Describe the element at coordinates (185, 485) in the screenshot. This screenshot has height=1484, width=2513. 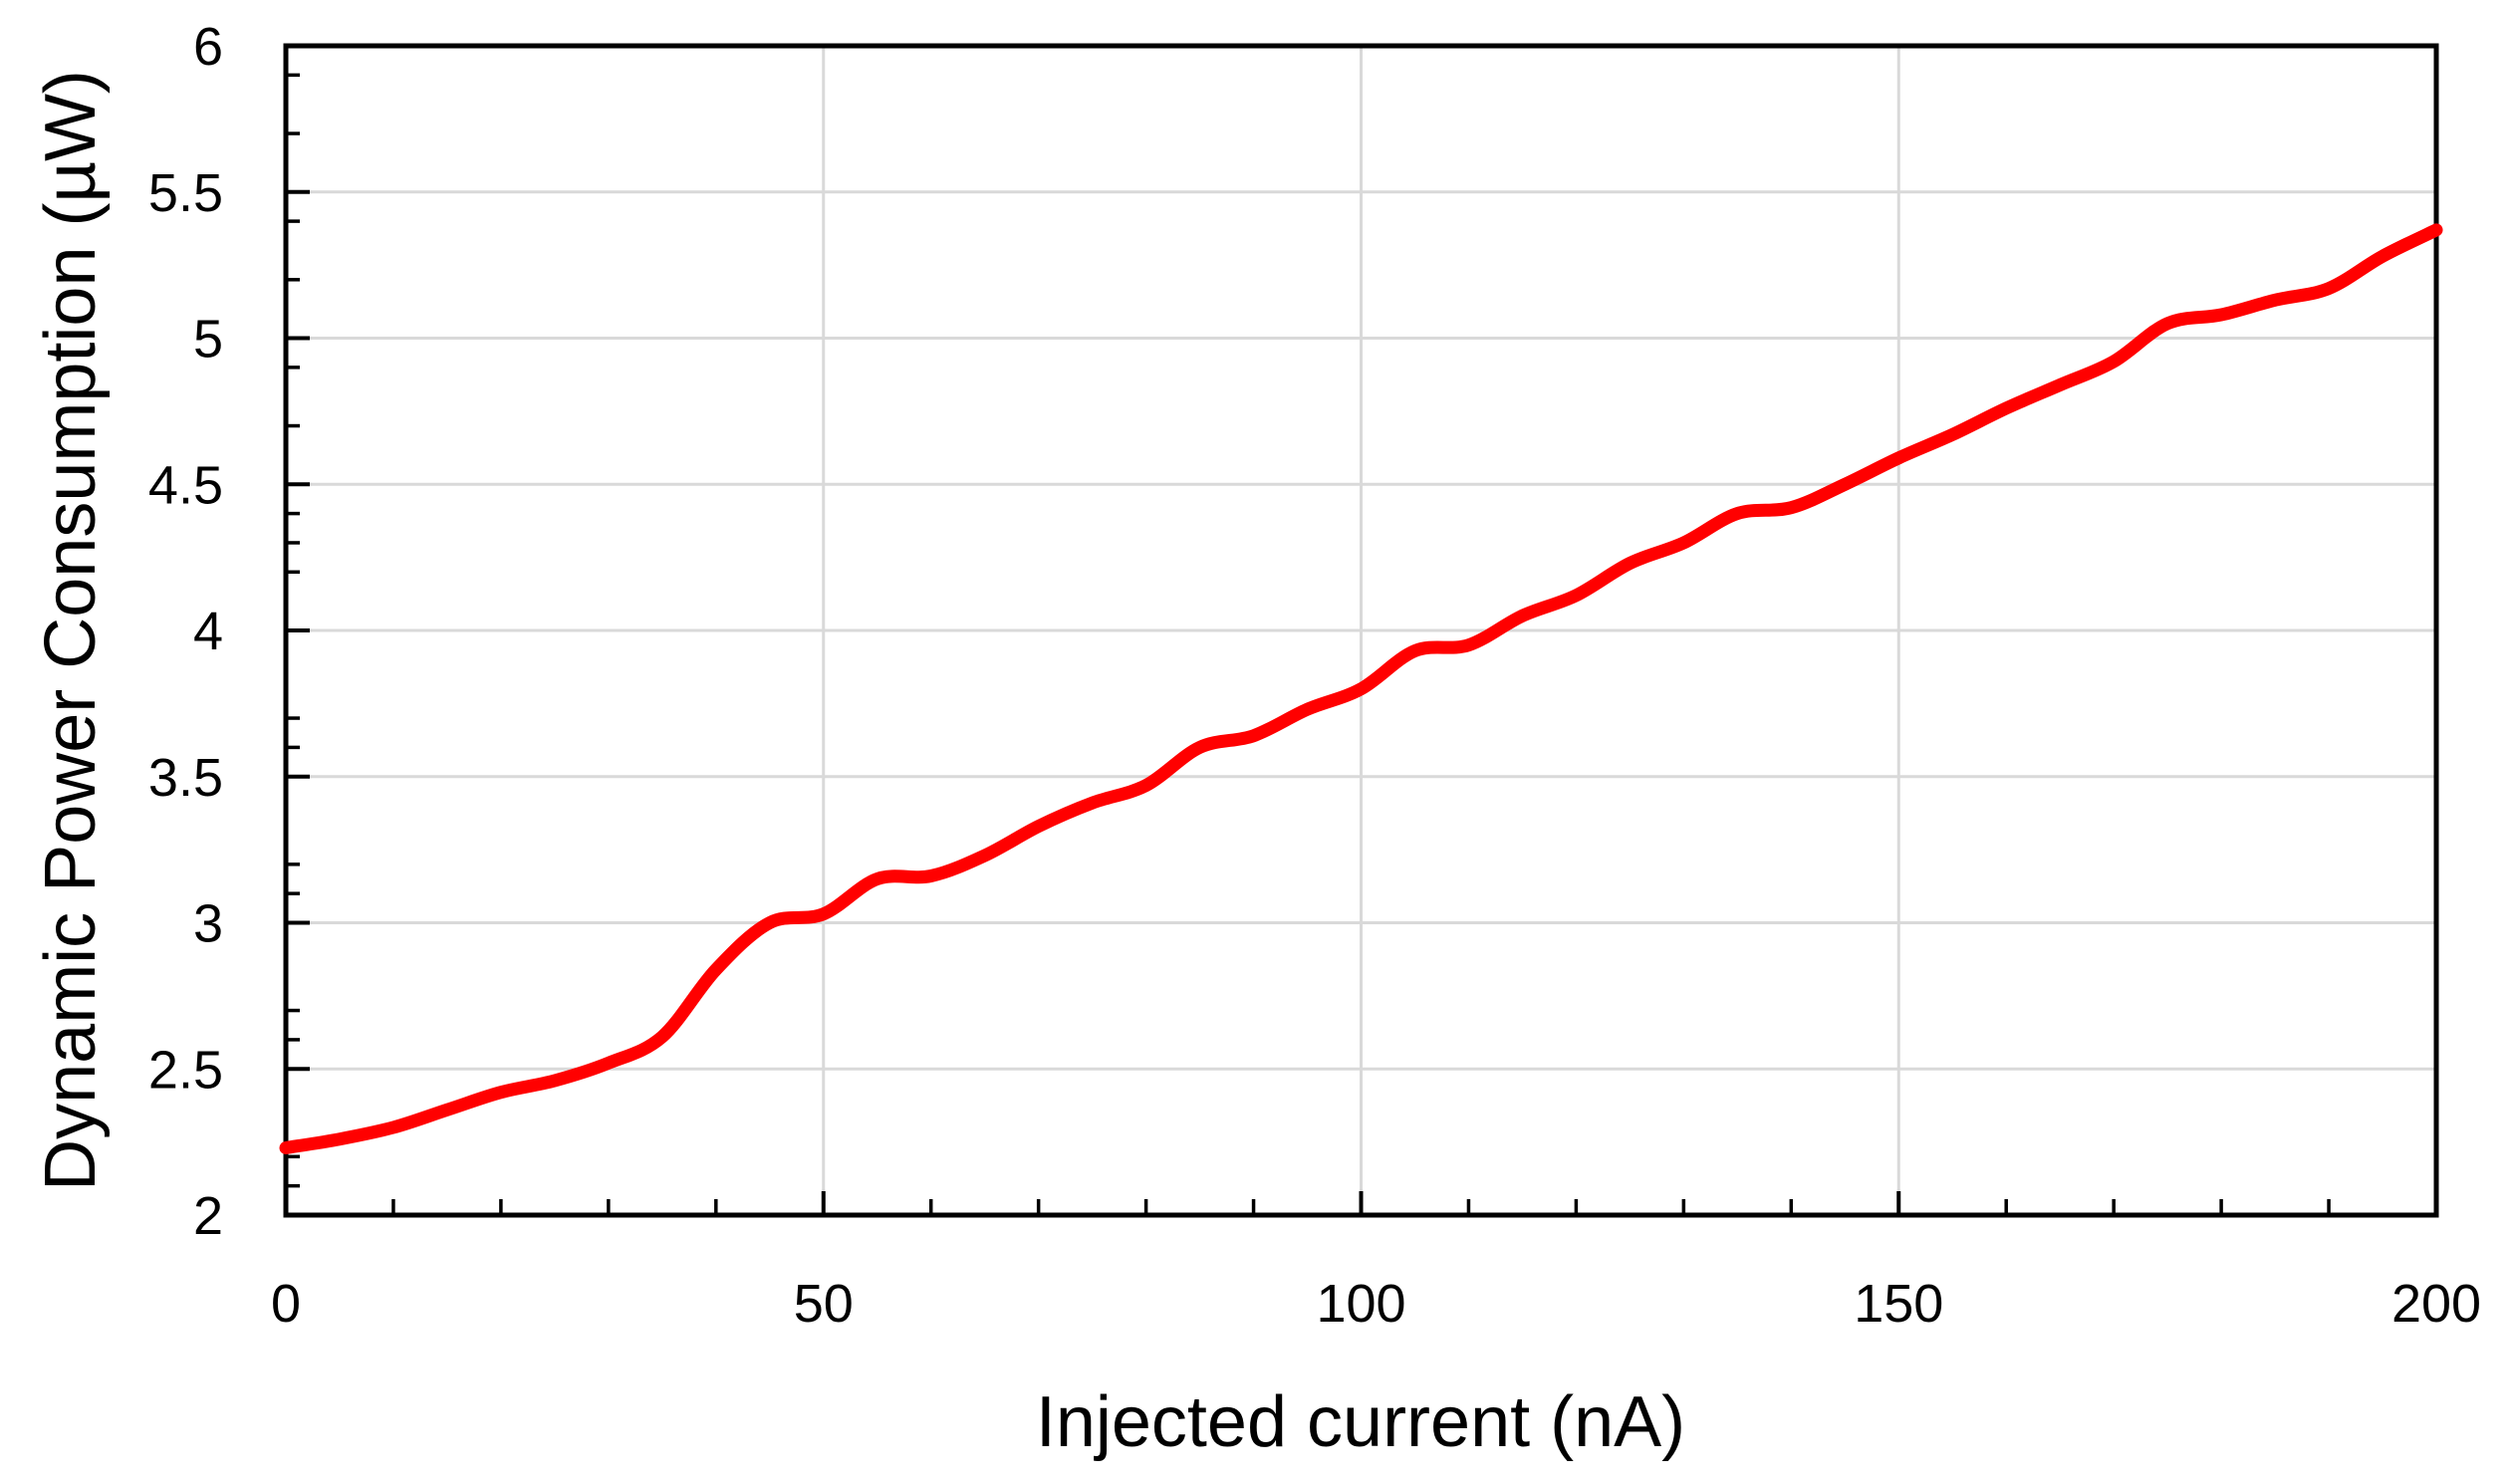
I see `y-tick-label: 4.5` at that location.